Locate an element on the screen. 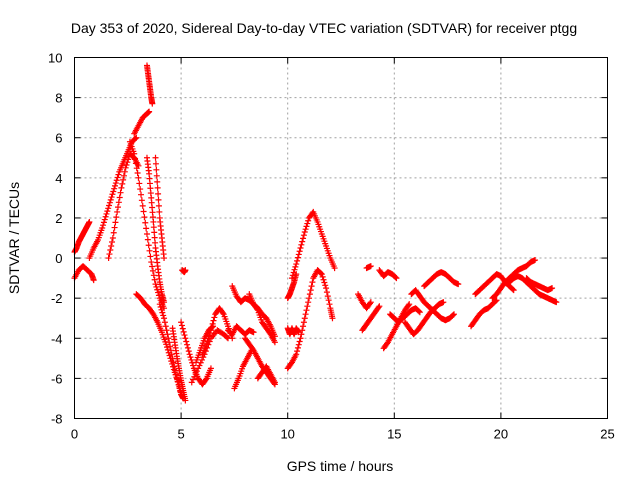  y-tick-label: 2 is located at coordinates (58, 218).